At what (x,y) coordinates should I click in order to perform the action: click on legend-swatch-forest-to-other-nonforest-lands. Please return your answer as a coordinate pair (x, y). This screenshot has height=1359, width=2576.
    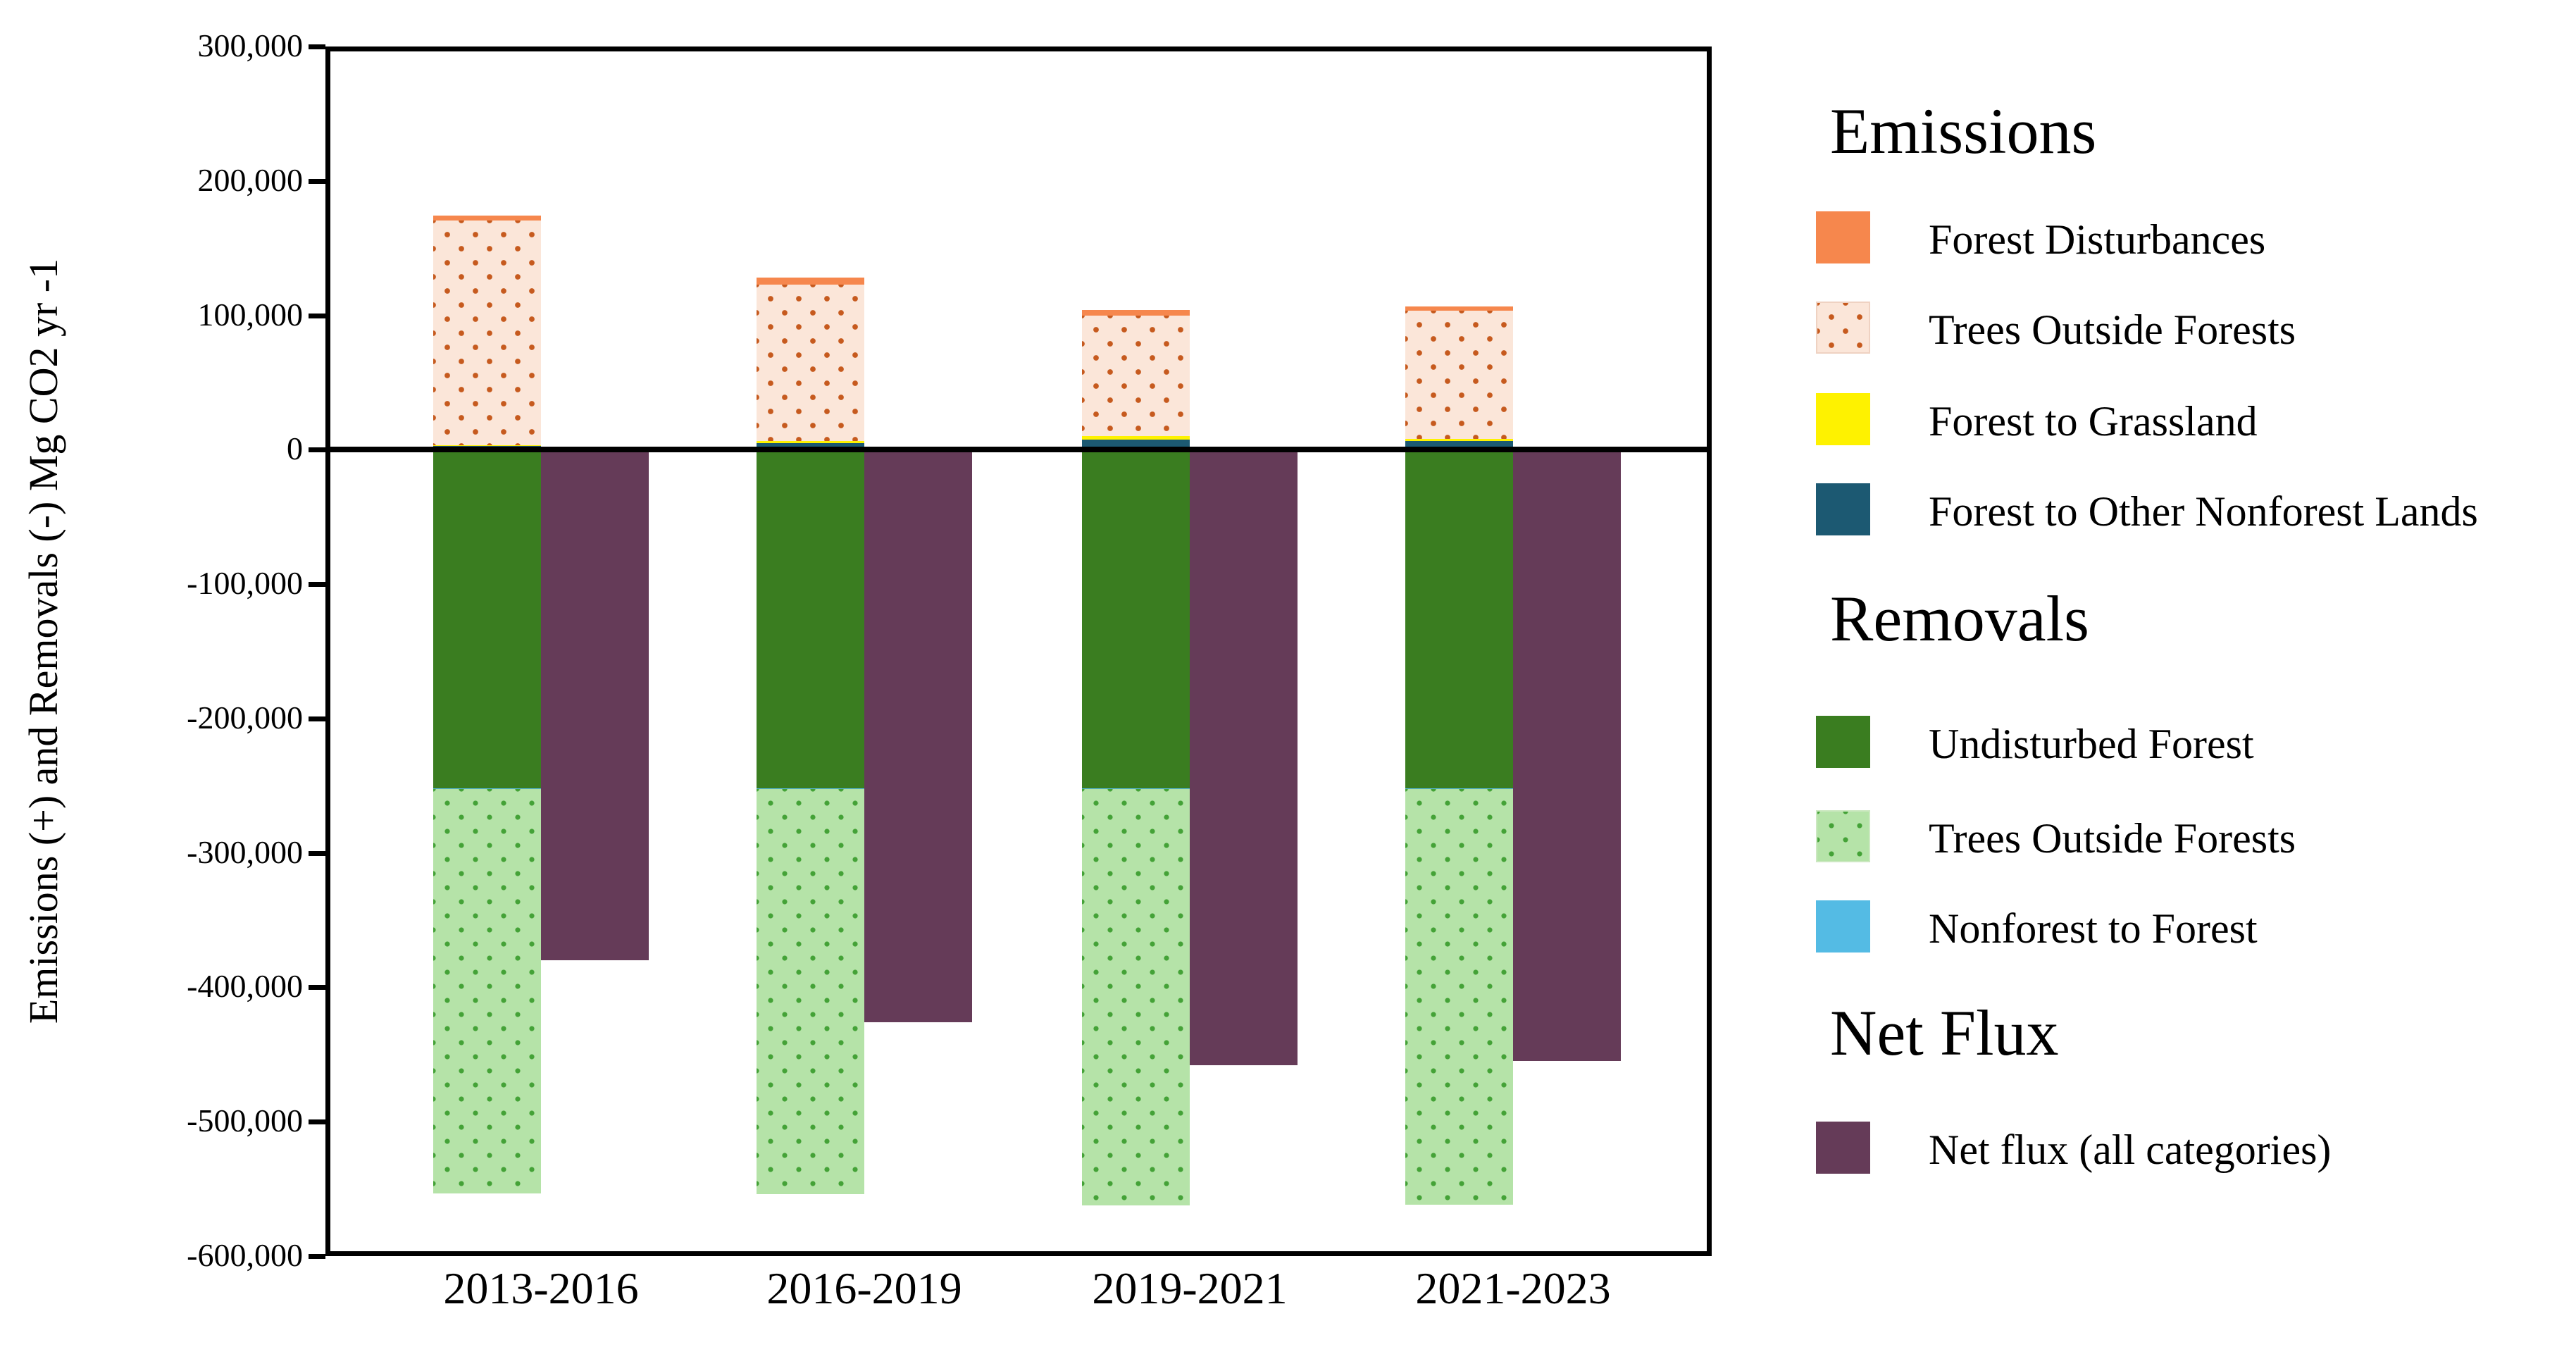
    Looking at the image, I should click on (1843, 509).